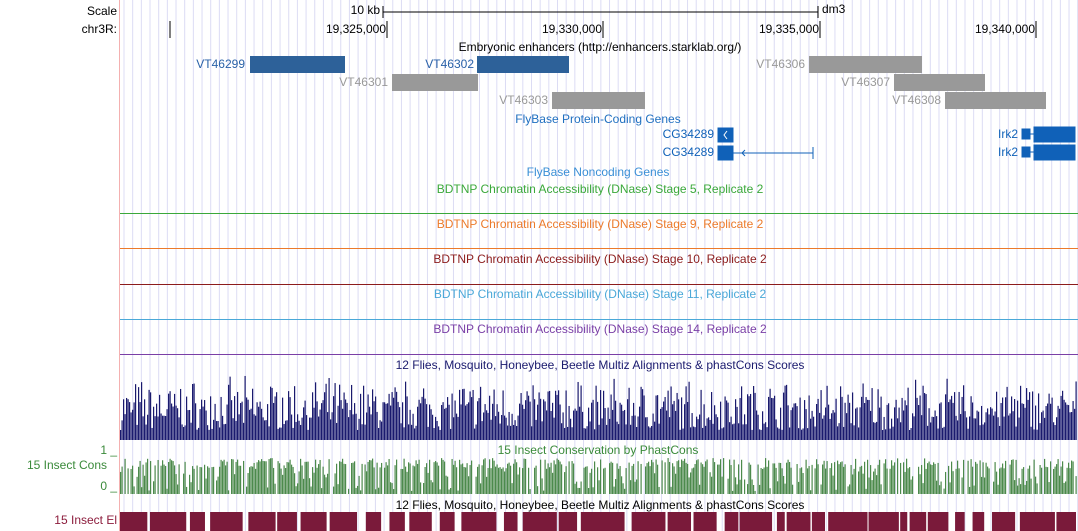  What do you see at coordinates (523, 100) in the screenshot?
I see `enhancer-label: VT46303` at bounding box center [523, 100].